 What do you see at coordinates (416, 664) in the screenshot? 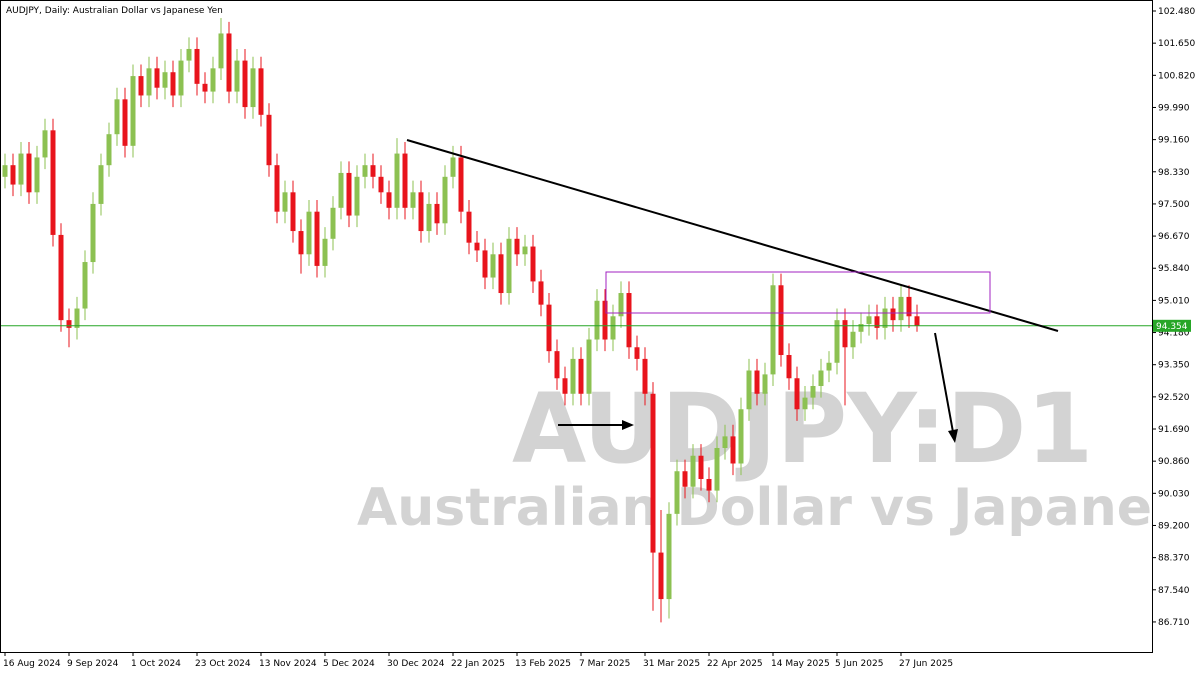
I see `x-tick-label: 30 Dec 2024` at bounding box center [416, 664].